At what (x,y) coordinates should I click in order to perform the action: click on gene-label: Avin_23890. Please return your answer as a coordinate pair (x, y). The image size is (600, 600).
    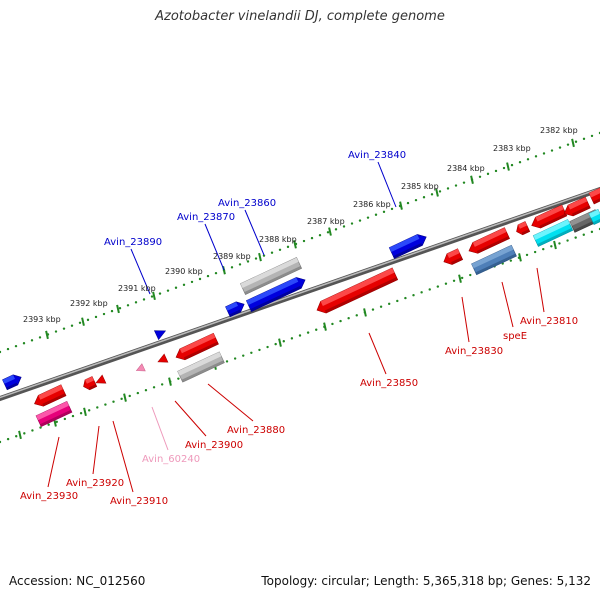
    Looking at the image, I should click on (133, 242).